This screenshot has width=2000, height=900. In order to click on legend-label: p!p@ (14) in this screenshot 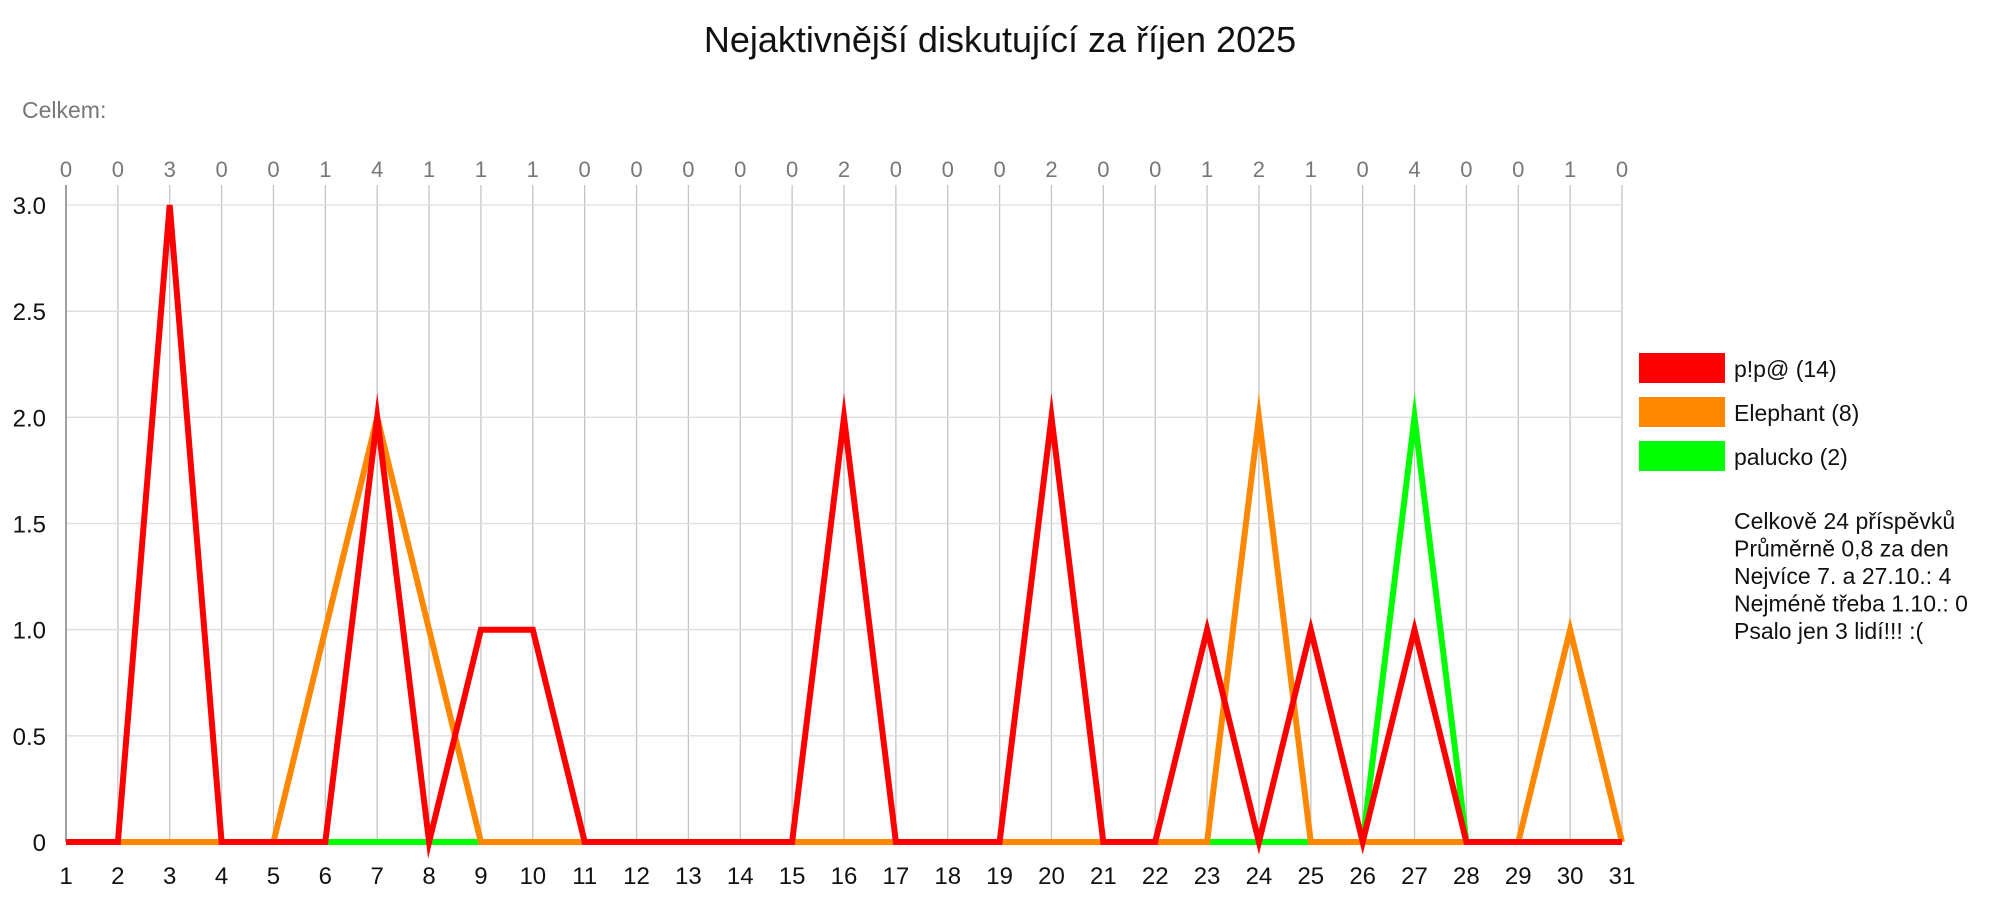, I will do `click(1785, 369)`.